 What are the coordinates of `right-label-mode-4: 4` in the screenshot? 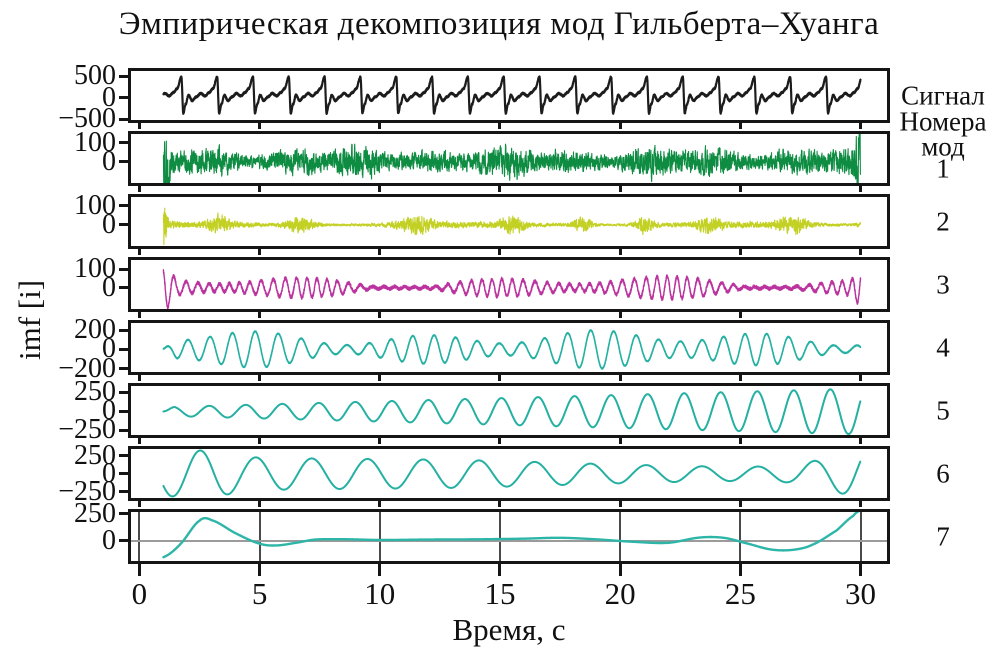 It's located at (943, 347).